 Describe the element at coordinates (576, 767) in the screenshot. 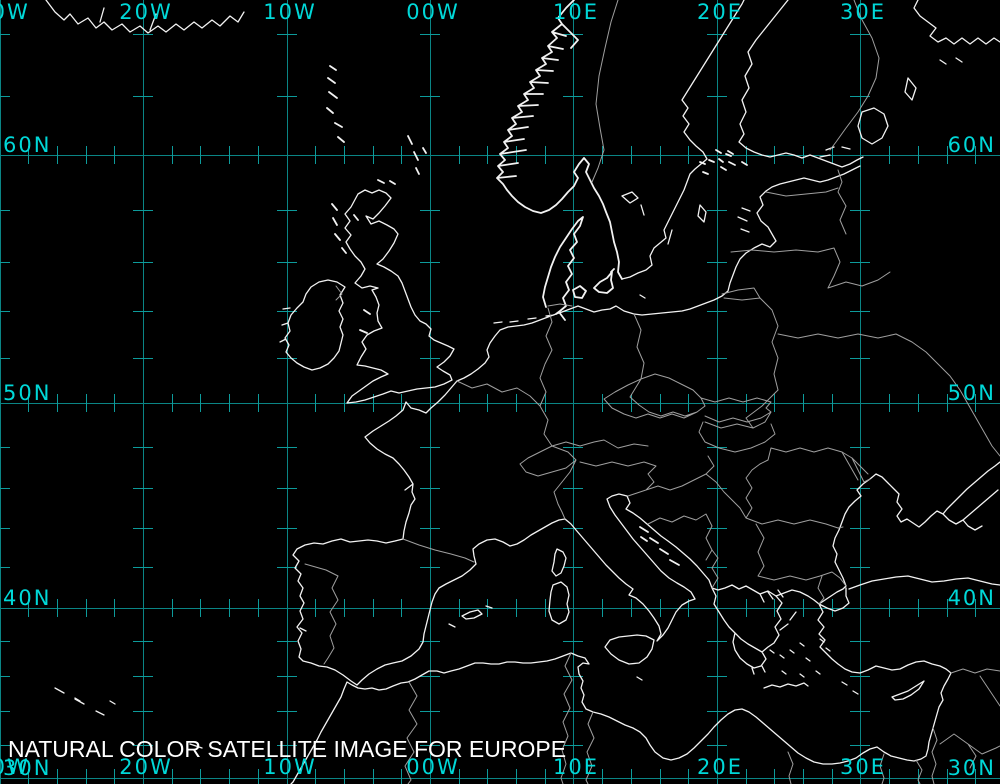

I see `lon-label-bottom-10E: 10E` at that location.